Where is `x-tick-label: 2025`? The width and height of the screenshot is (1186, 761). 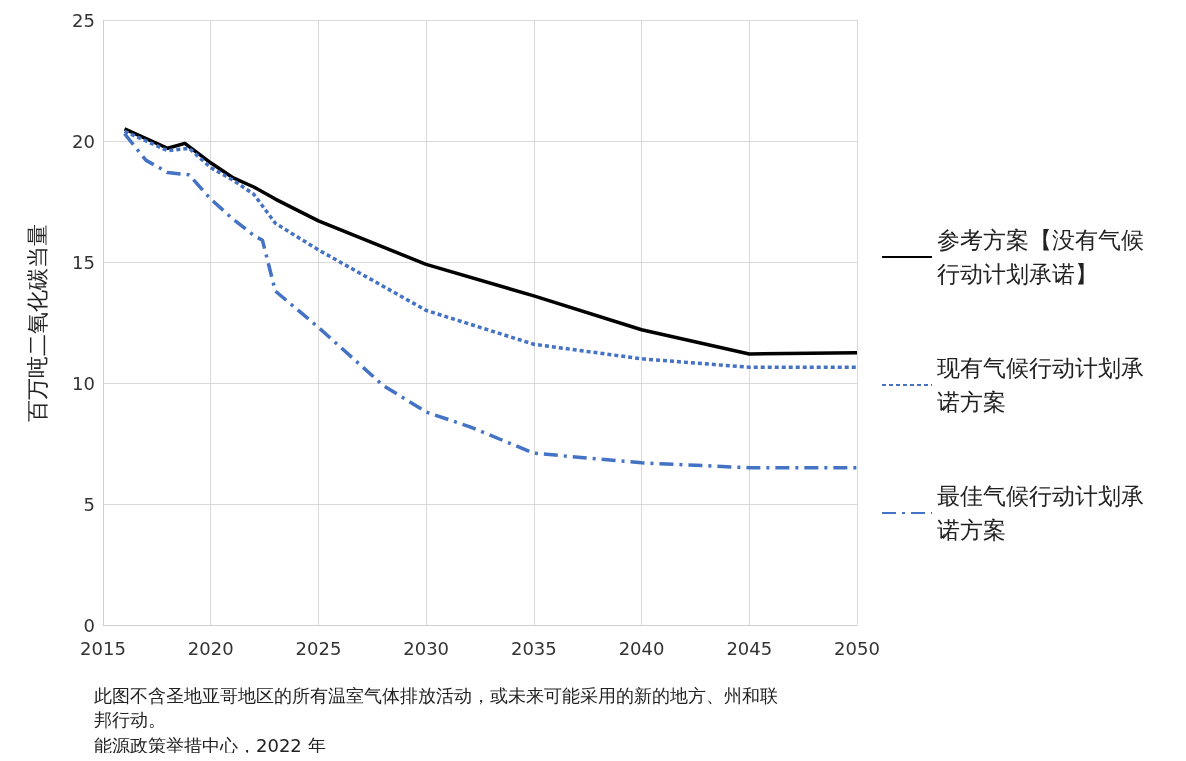 x-tick-label: 2025 is located at coordinates (318, 648).